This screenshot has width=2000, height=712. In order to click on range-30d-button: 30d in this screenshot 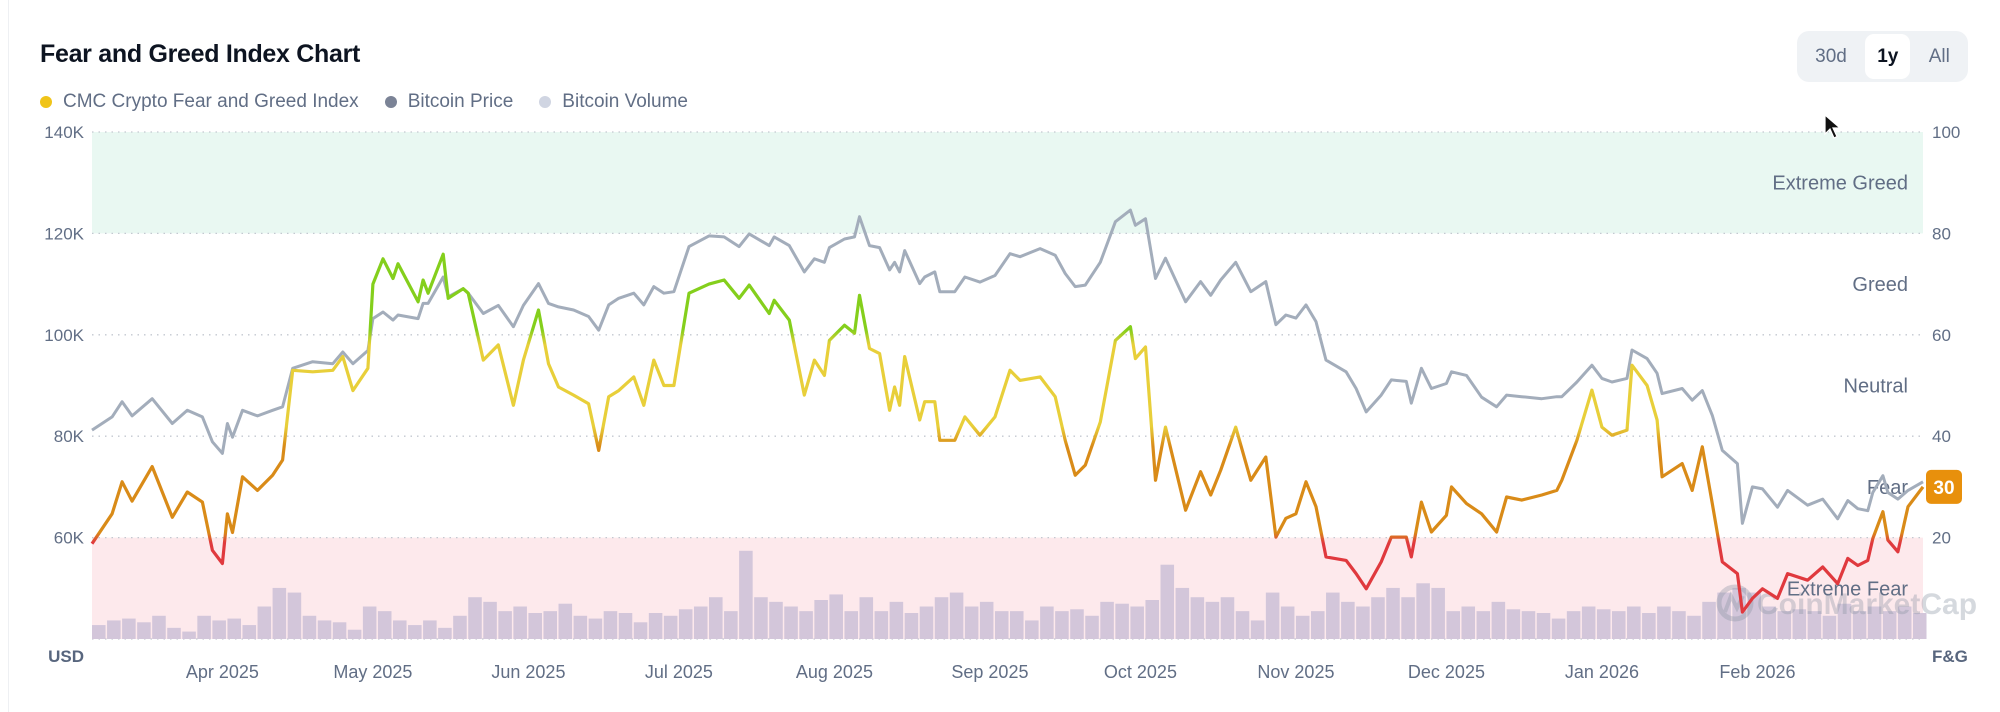, I will do `click(1831, 56)`.